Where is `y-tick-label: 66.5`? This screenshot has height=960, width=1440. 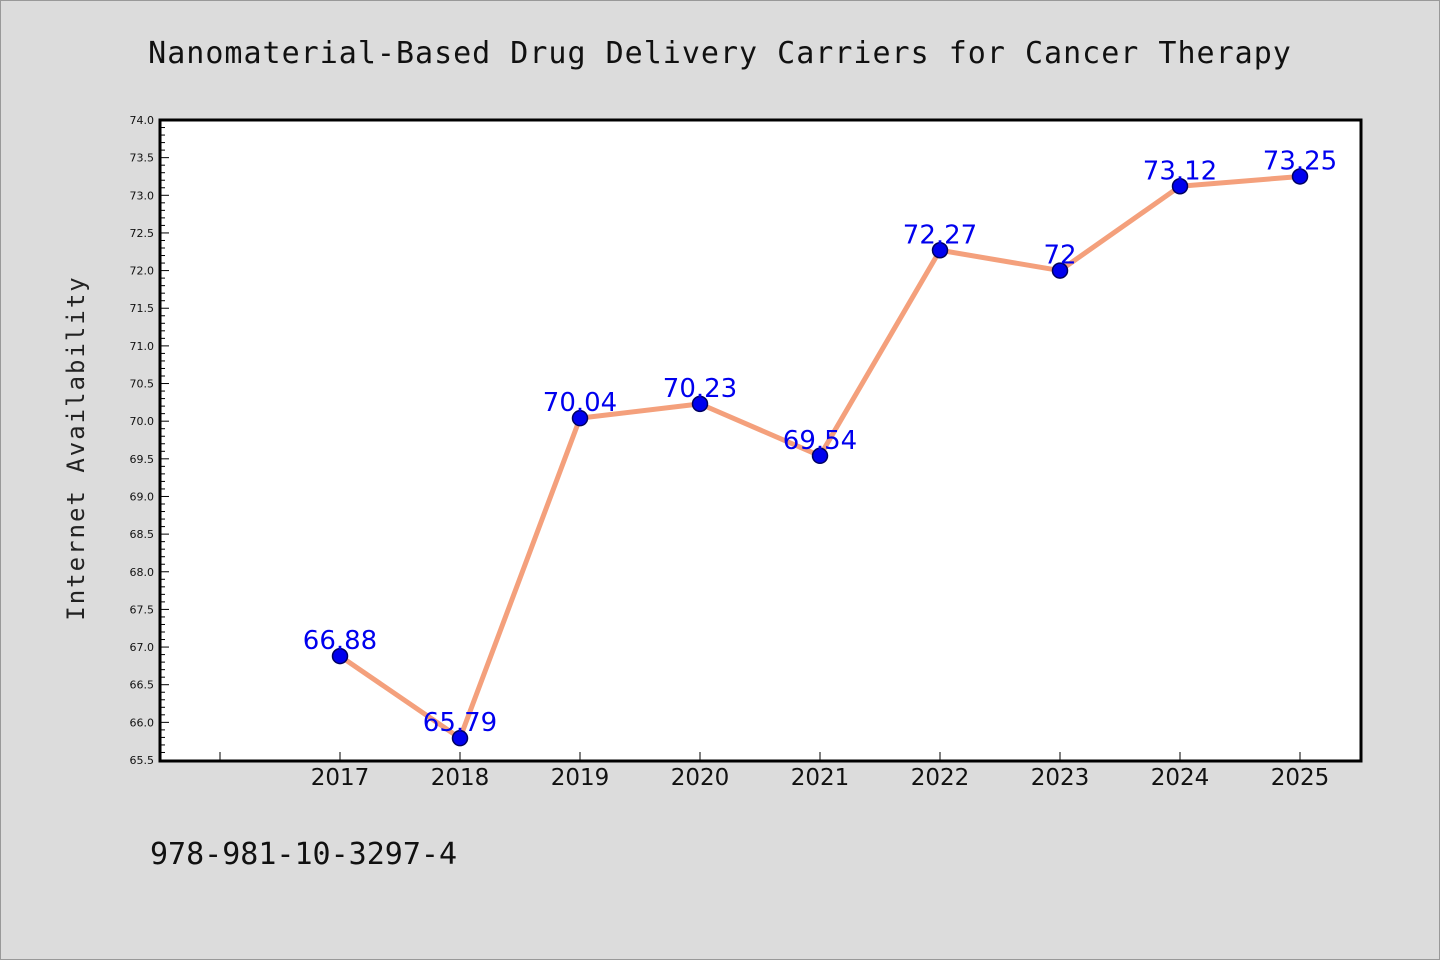
y-tick-label: 66.5 is located at coordinates (142, 685).